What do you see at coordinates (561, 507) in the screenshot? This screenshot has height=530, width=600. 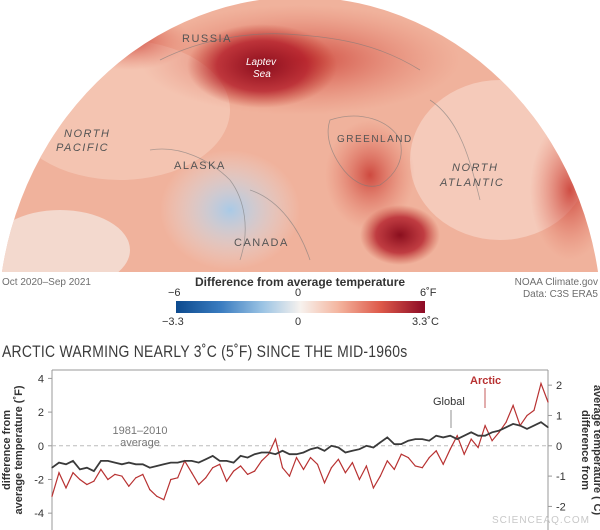 I see `ytick-right-label: -2` at bounding box center [561, 507].